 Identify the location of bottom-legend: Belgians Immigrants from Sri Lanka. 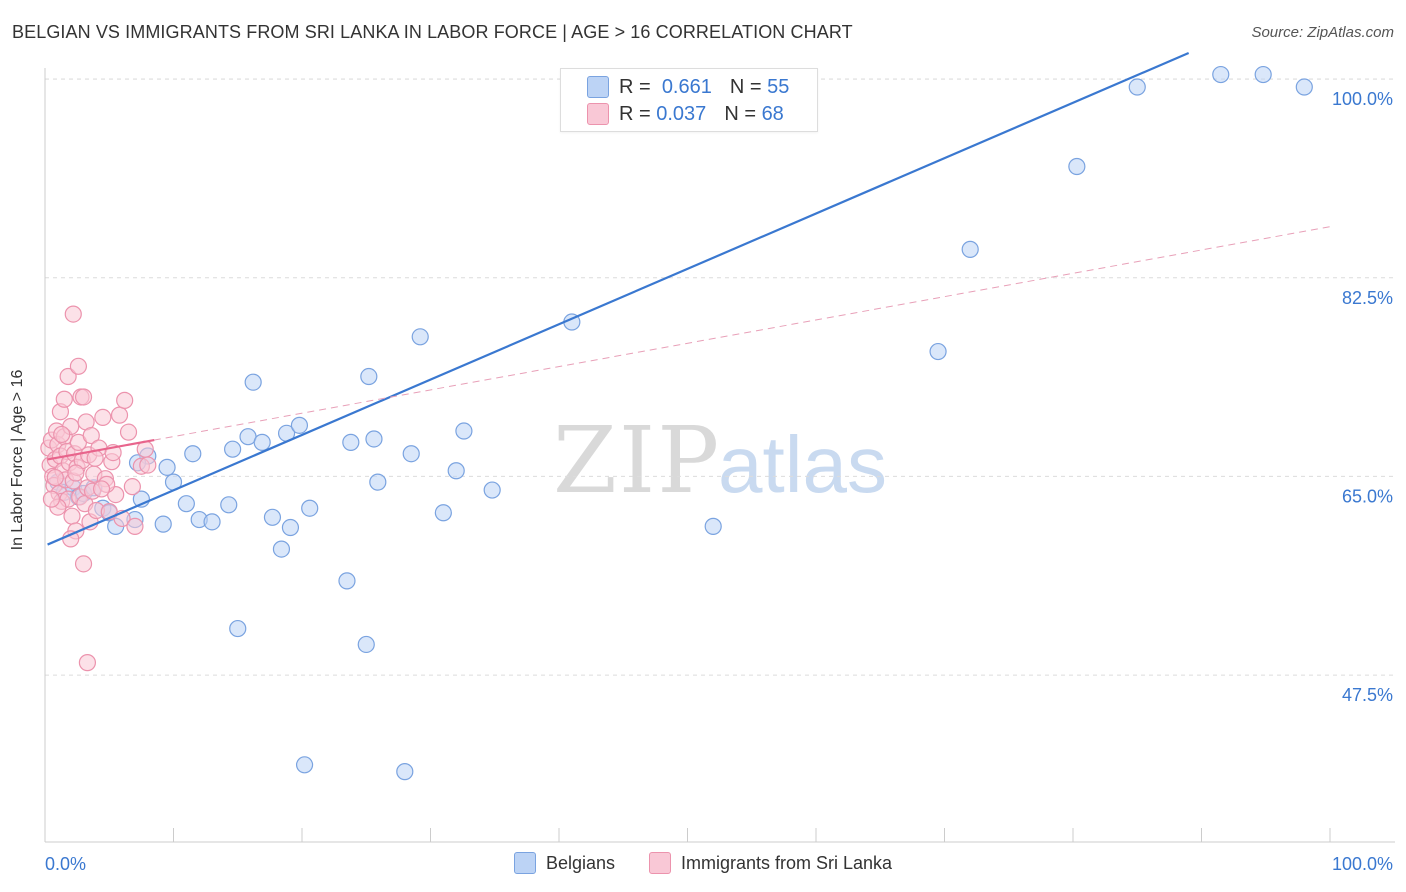
(703, 863).